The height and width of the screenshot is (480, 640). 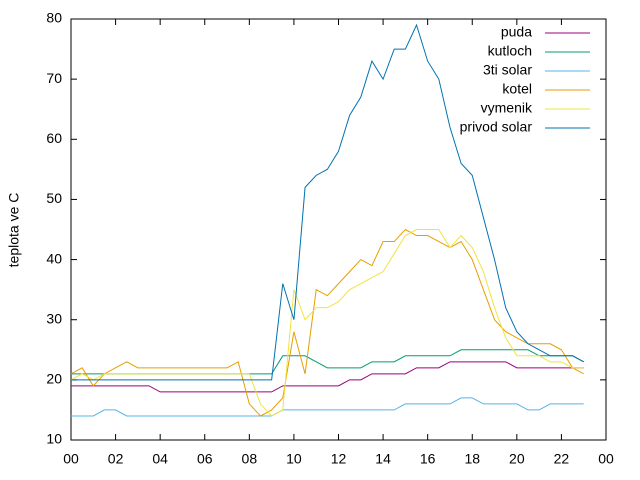 What do you see at coordinates (54, 439) in the screenshot?
I see `y-tick-label: 10` at bounding box center [54, 439].